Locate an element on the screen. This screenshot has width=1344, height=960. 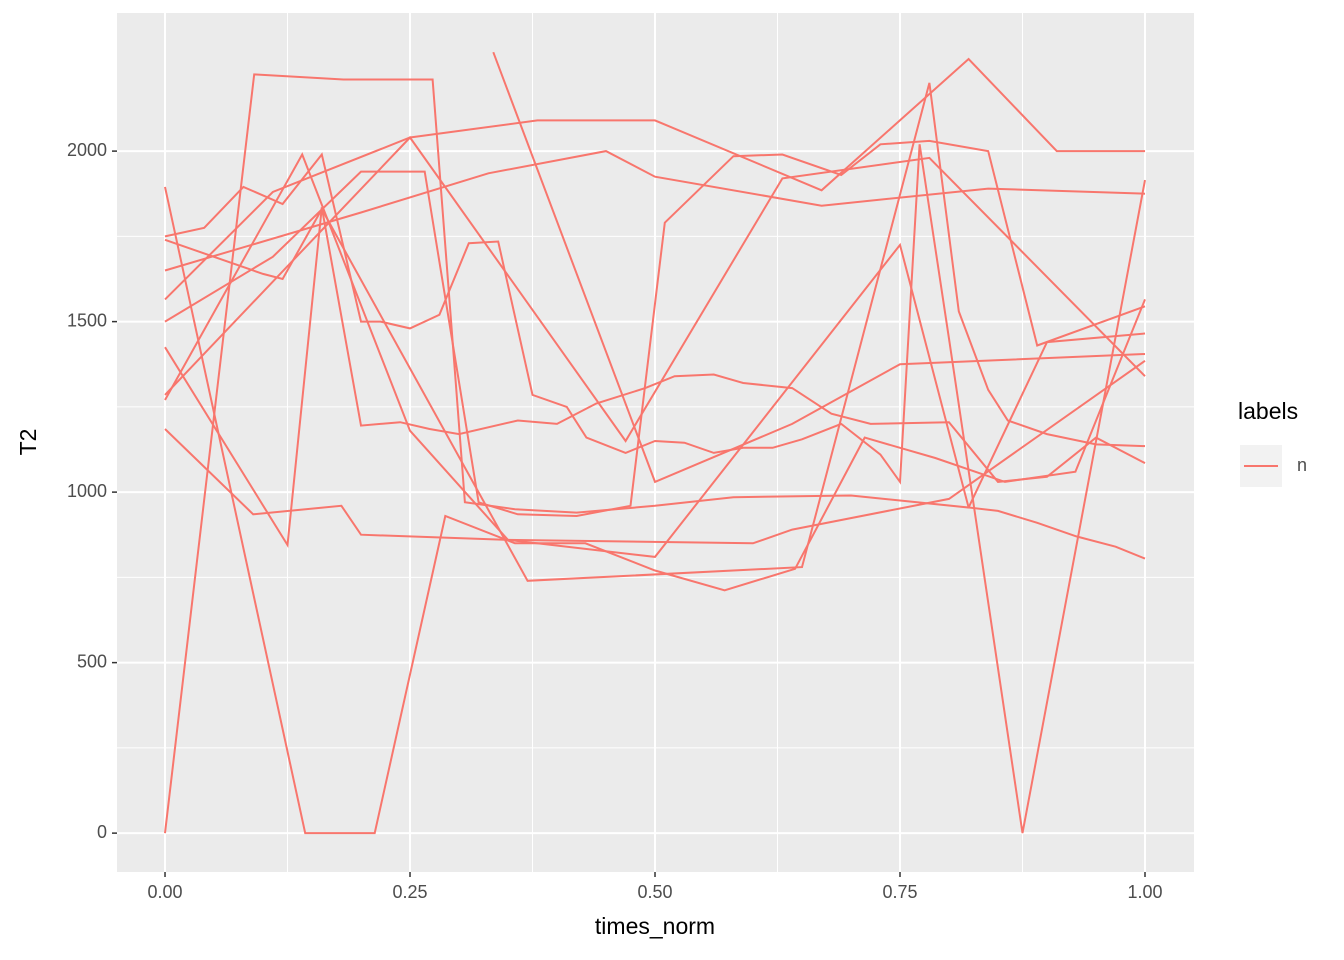
series-line is located at coordinates (655, 211).